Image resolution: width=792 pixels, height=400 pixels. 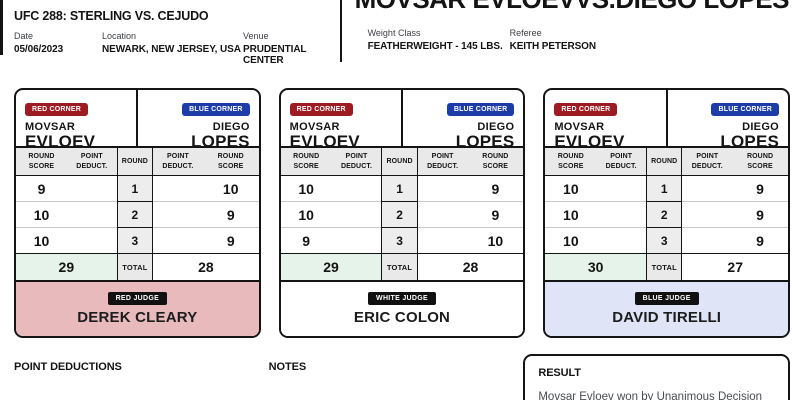 I want to click on blue-deduct-r3, so click(x=707, y=241).